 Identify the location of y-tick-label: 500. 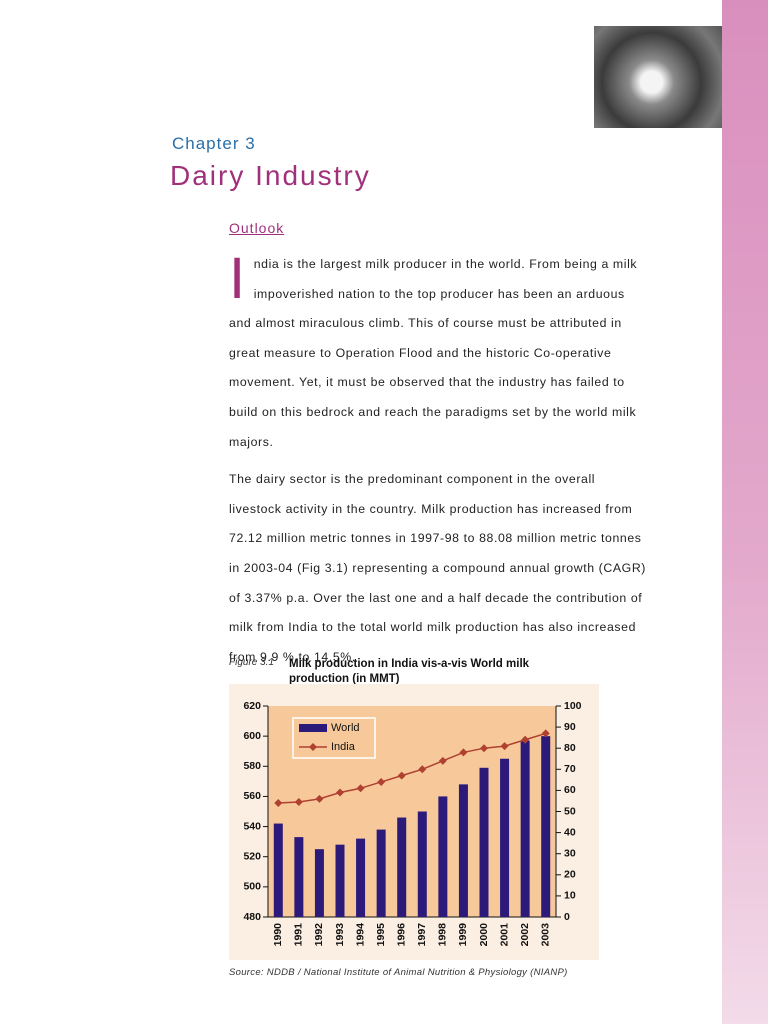
(252, 887).